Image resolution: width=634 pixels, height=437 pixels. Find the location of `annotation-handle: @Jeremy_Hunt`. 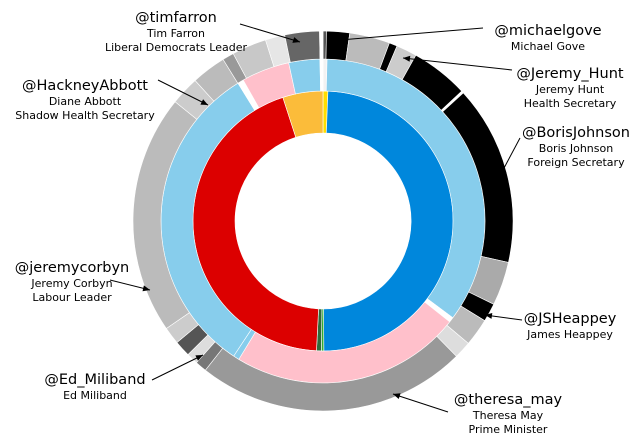

annotation-handle: @Jeremy_Hunt is located at coordinates (570, 74).